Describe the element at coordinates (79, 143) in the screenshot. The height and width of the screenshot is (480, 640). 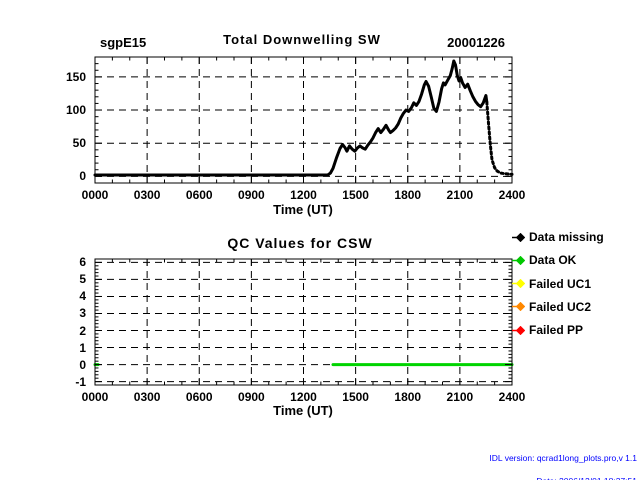
I see `y-tick-label: 50` at that location.